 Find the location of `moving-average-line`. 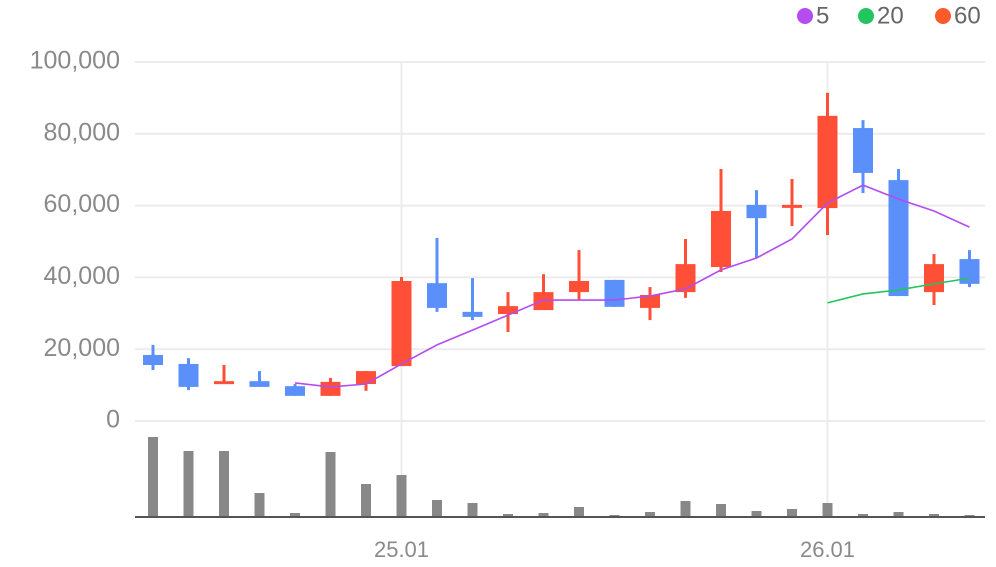

moving-average-line is located at coordinates (898, 290).